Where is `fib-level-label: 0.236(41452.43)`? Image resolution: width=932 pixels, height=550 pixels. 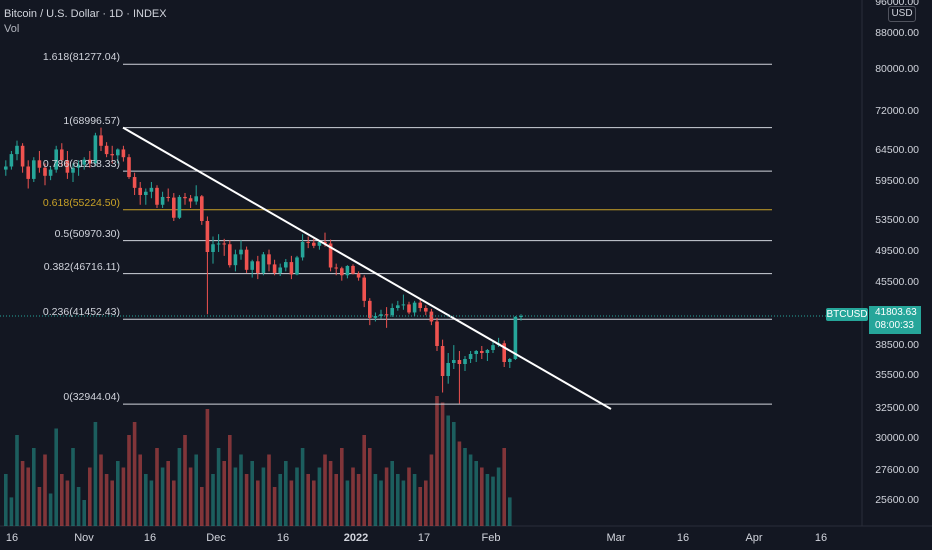 fib-level-label: 0.236(41452.43) is located at coordinates (81, 312).